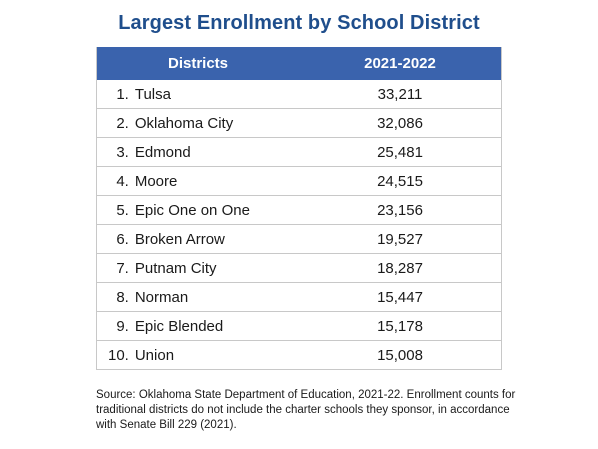 This screenshot has width=598, height=449. What do you see at coordinates (299, 297) in the screenshot?
I see `table-row: 8. Norman 15,447` at bounding box center [299, 297].